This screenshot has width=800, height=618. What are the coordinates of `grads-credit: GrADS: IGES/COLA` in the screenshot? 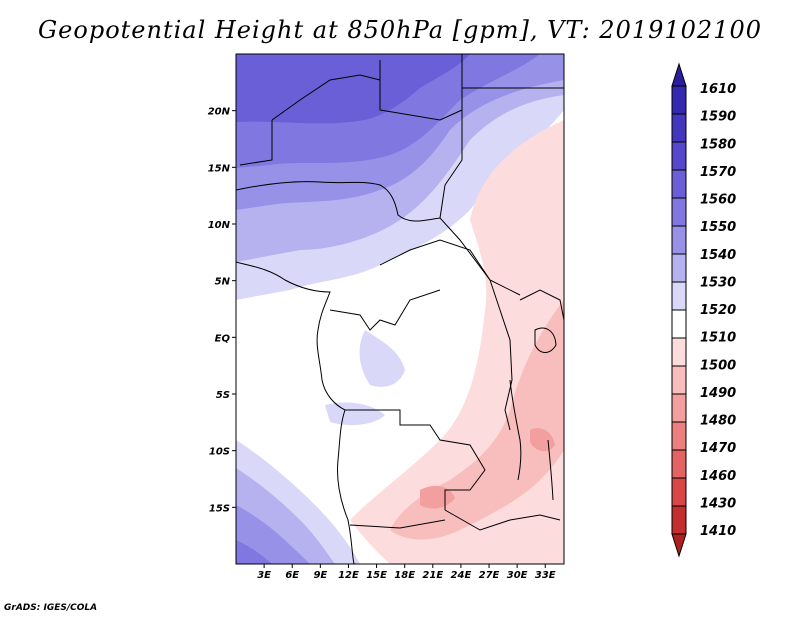 It's located at (51, 608).